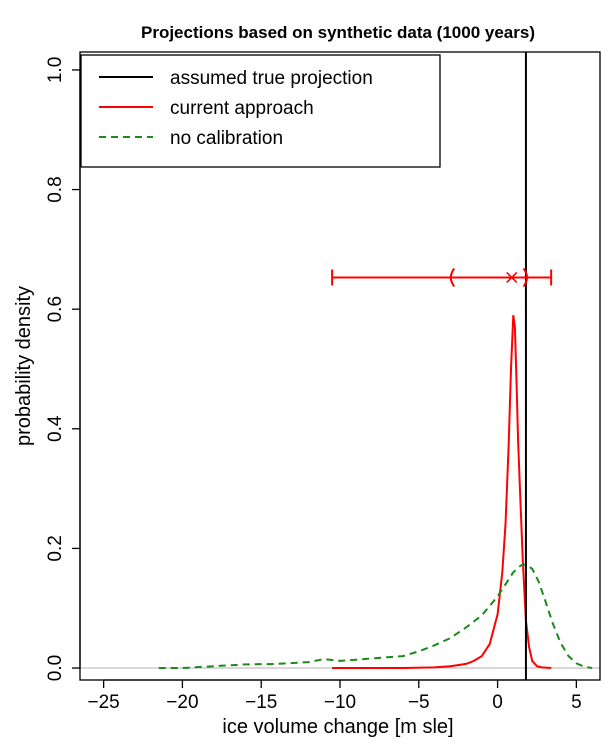  What do you see at coordinates (55, 668) in the screenshot?
I see `y-tick-label: 0.0` at bounding box center [55, 668].